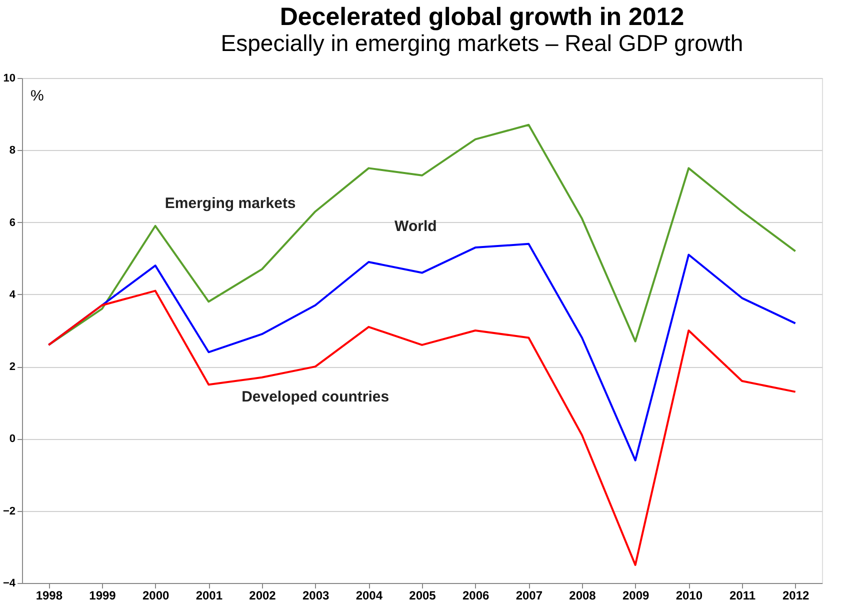 This screenshot has height=609, width=850. What do you see at coordinates (529, 595) in the screenshot?
I see `x-tick-label: 2007` at bounding box center [529, 595].